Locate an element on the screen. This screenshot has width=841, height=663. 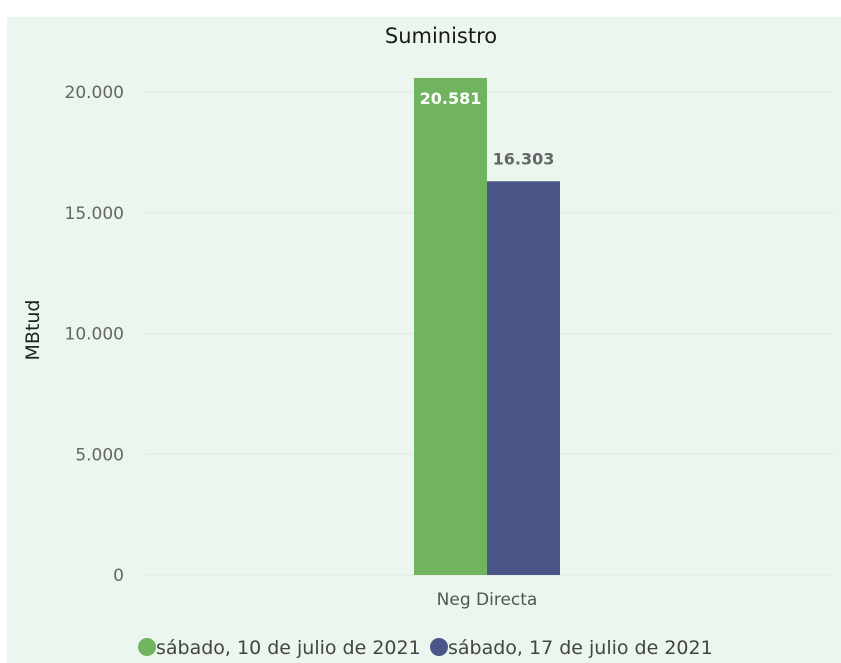
y-tick-label: 10.000 is located at coordinates (94, 335).